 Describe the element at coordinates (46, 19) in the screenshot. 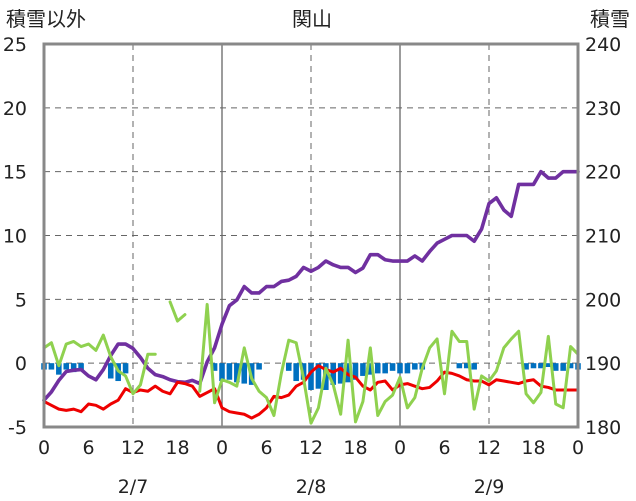

I see `left-axis-label: 積雪以外` at that location.